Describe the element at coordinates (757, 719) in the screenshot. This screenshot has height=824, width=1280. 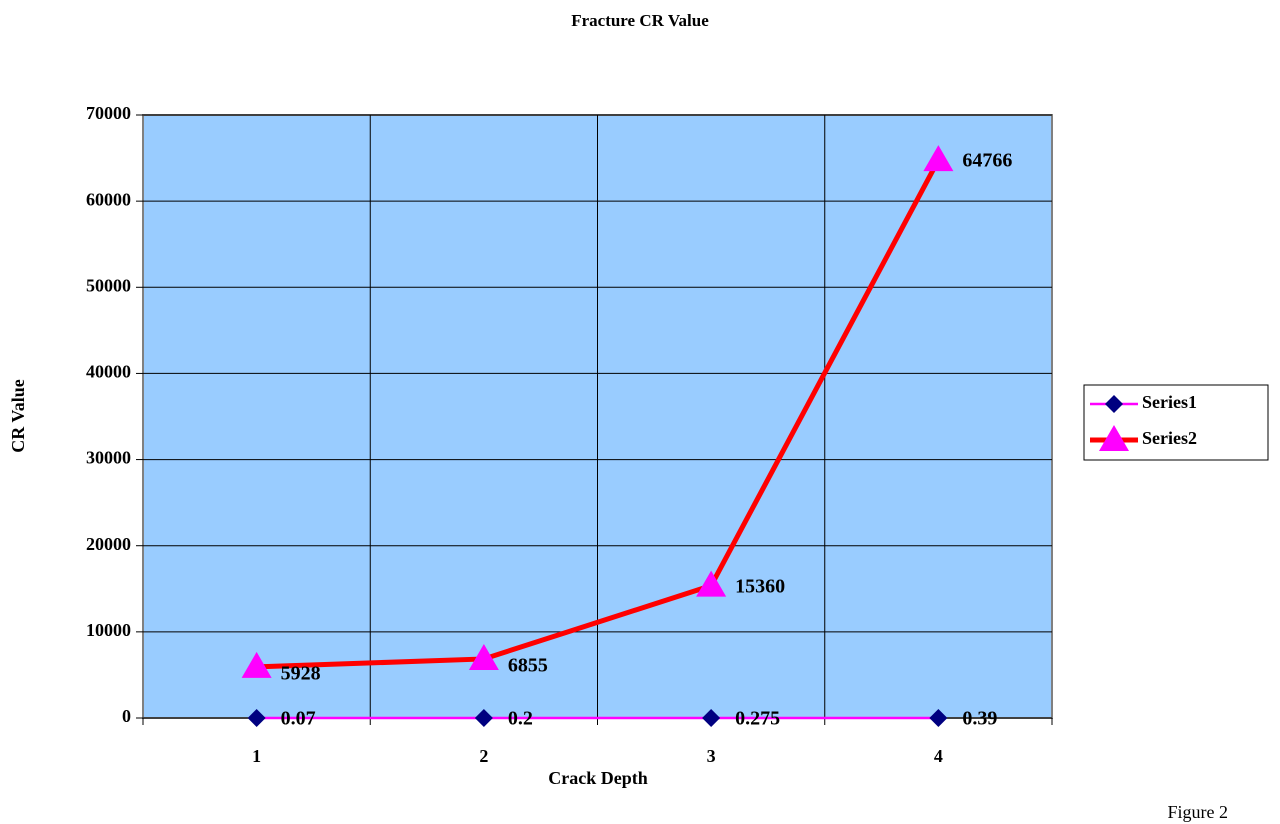
I see `data-label: 0.275` at that location.